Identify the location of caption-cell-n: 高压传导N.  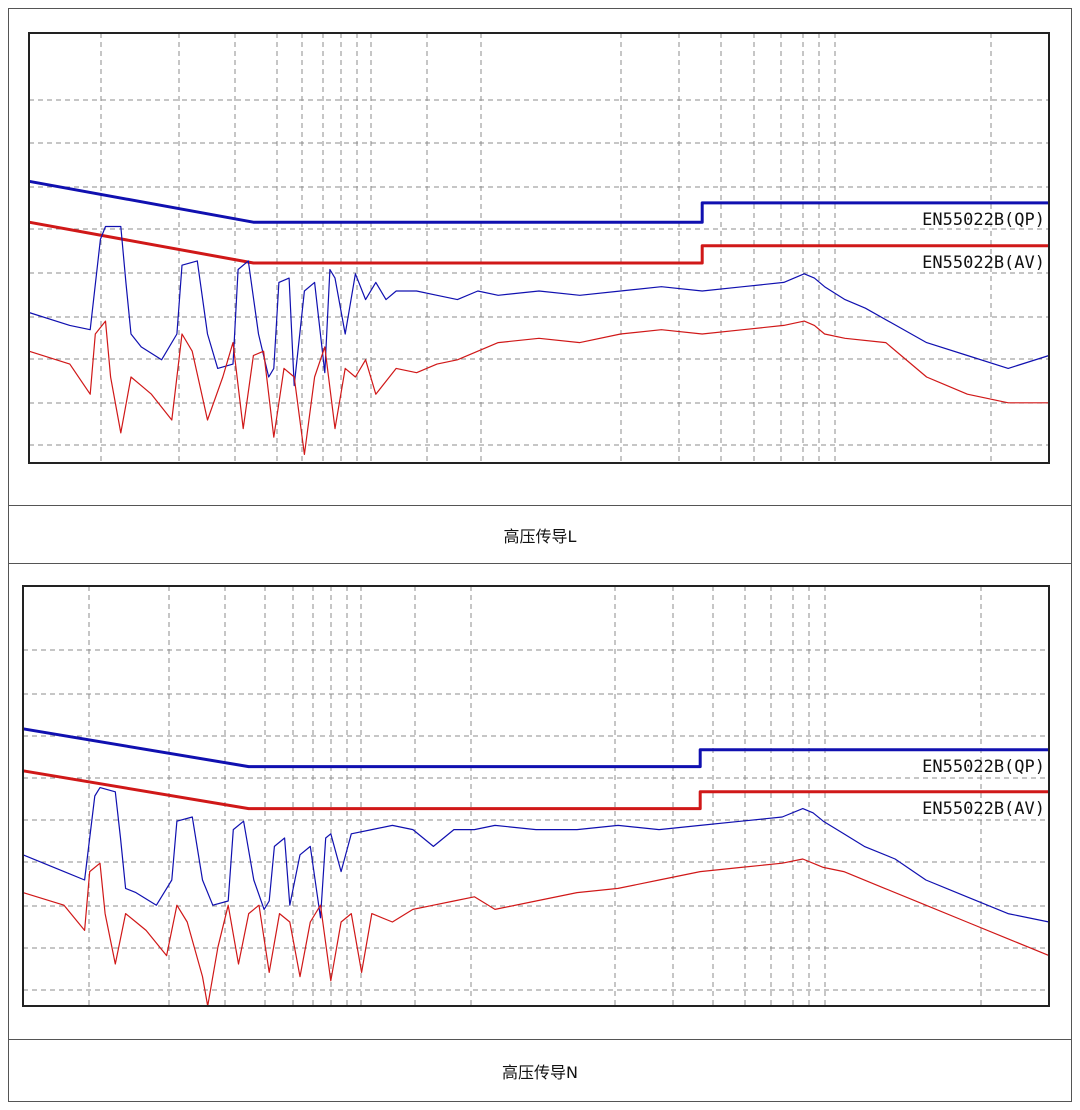
(540, 1070).